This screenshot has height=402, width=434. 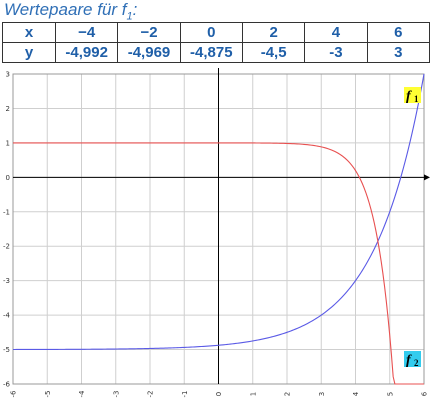 What do you see at coordinates (219, 394) in the screenshot?
I see `x-tick-label: 0` at bounding box center [219, 394].